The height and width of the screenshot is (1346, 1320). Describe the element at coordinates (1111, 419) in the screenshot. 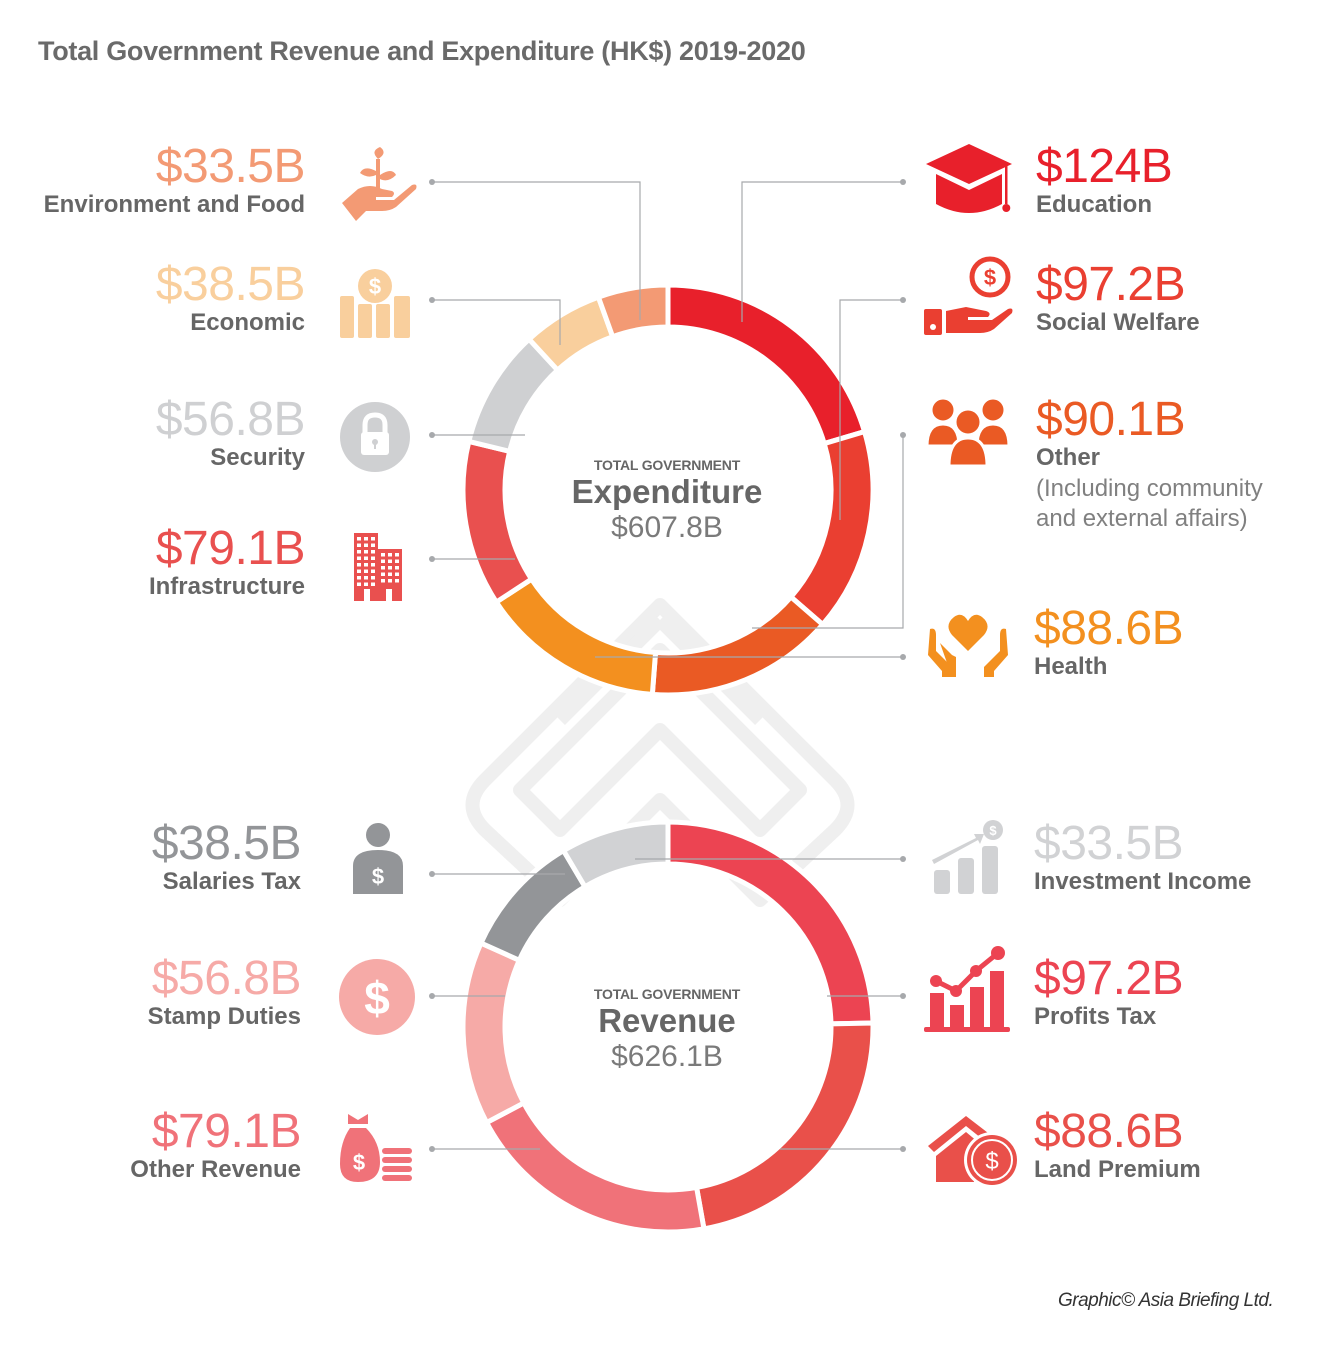

I see `value-label: $90.1B` at that location.